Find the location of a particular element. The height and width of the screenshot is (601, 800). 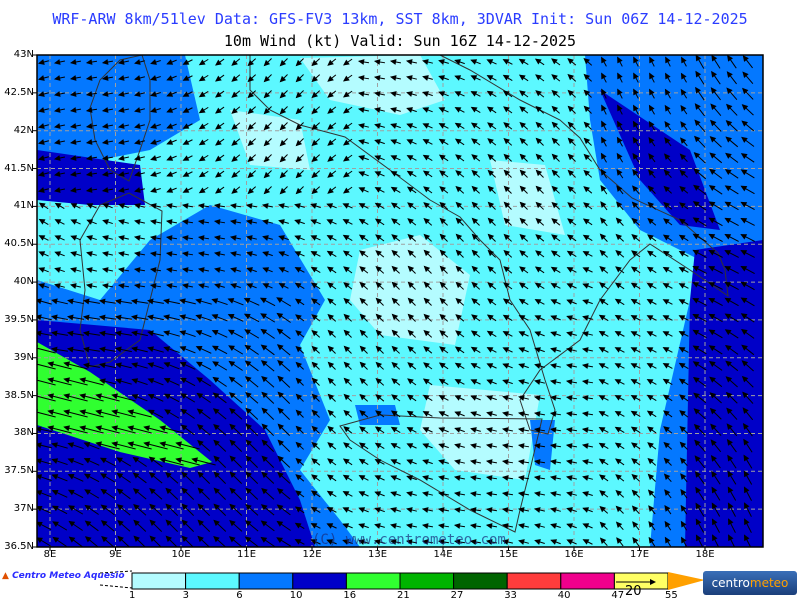

colorbar-tick-label: 21 is located at coordinates (403, 595).